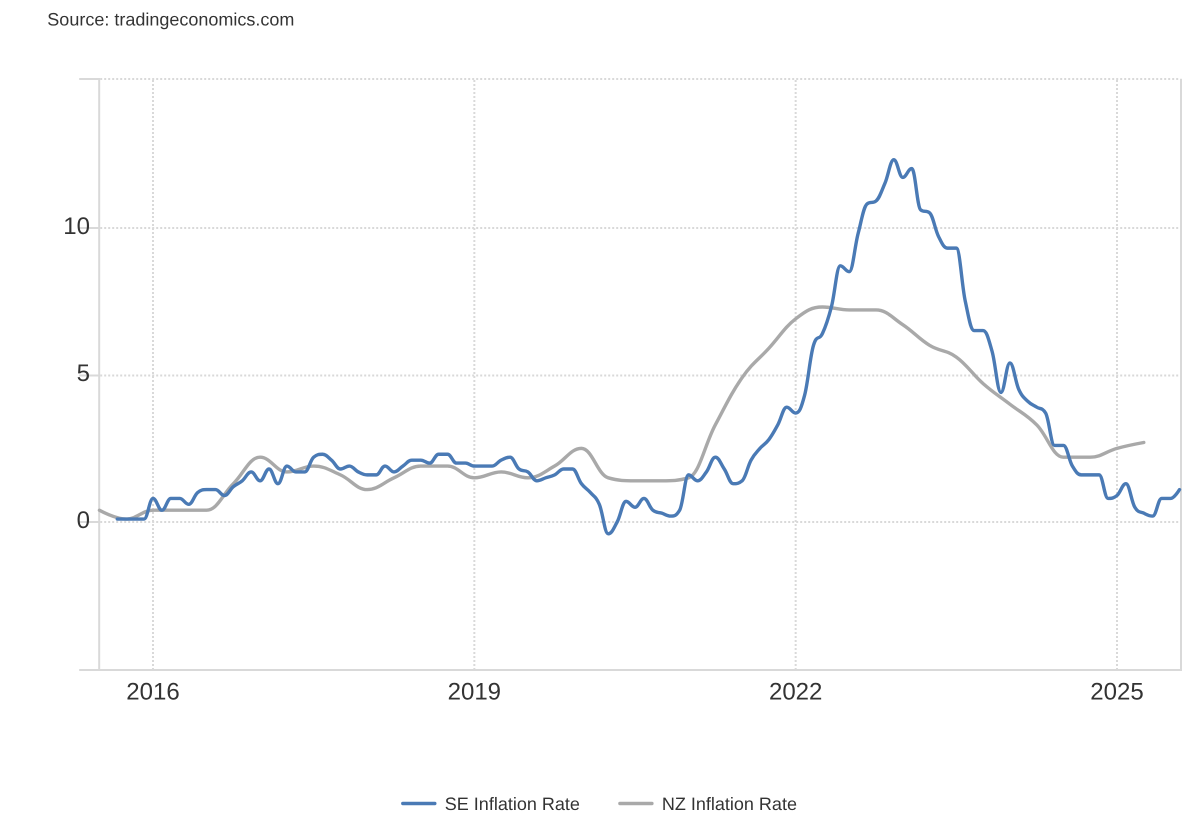 The height and width of the screenshot is (820, 1200). What do you see at coordinates (76, 226) in the screenshot?
I see `svg-text: 10` at bounding box center [76, 226].